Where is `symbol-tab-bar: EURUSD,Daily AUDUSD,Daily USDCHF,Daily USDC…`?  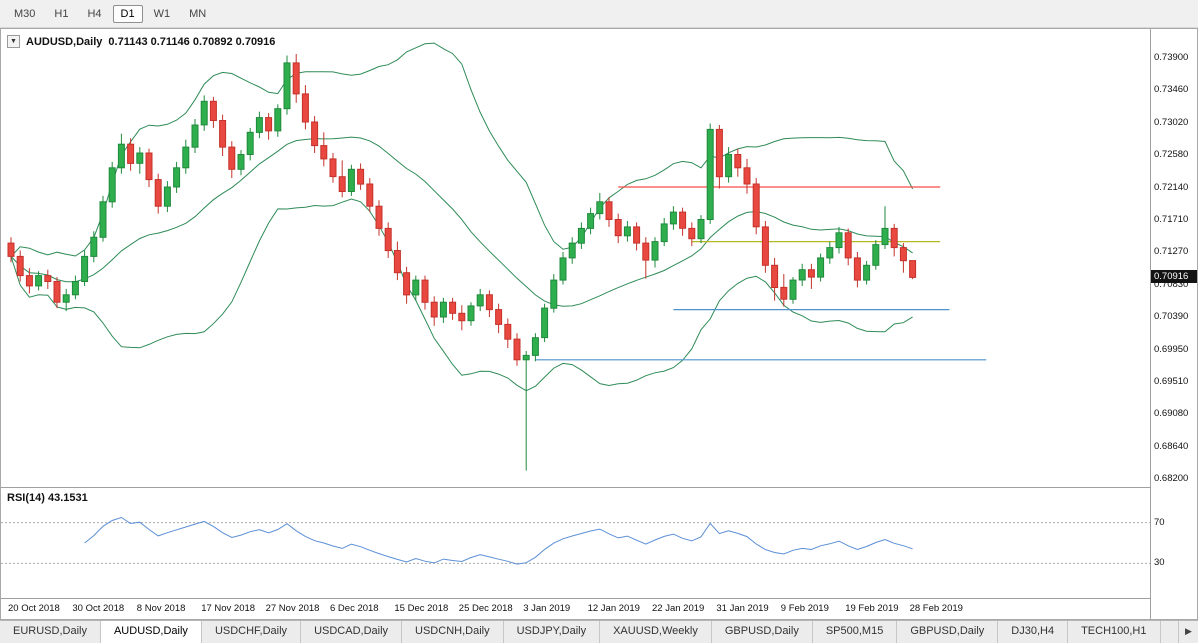
symbol-tab-bar: EURUSD,Daily AUDUSD,Daily USDCHF,Daily USDC… is located at coordinates (599, 631).